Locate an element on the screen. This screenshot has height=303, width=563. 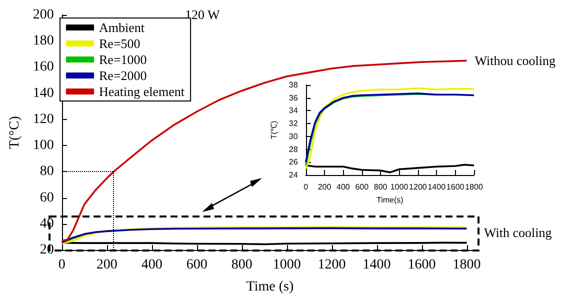
y-tick-label: 200 is located at coordinates (43, 15).